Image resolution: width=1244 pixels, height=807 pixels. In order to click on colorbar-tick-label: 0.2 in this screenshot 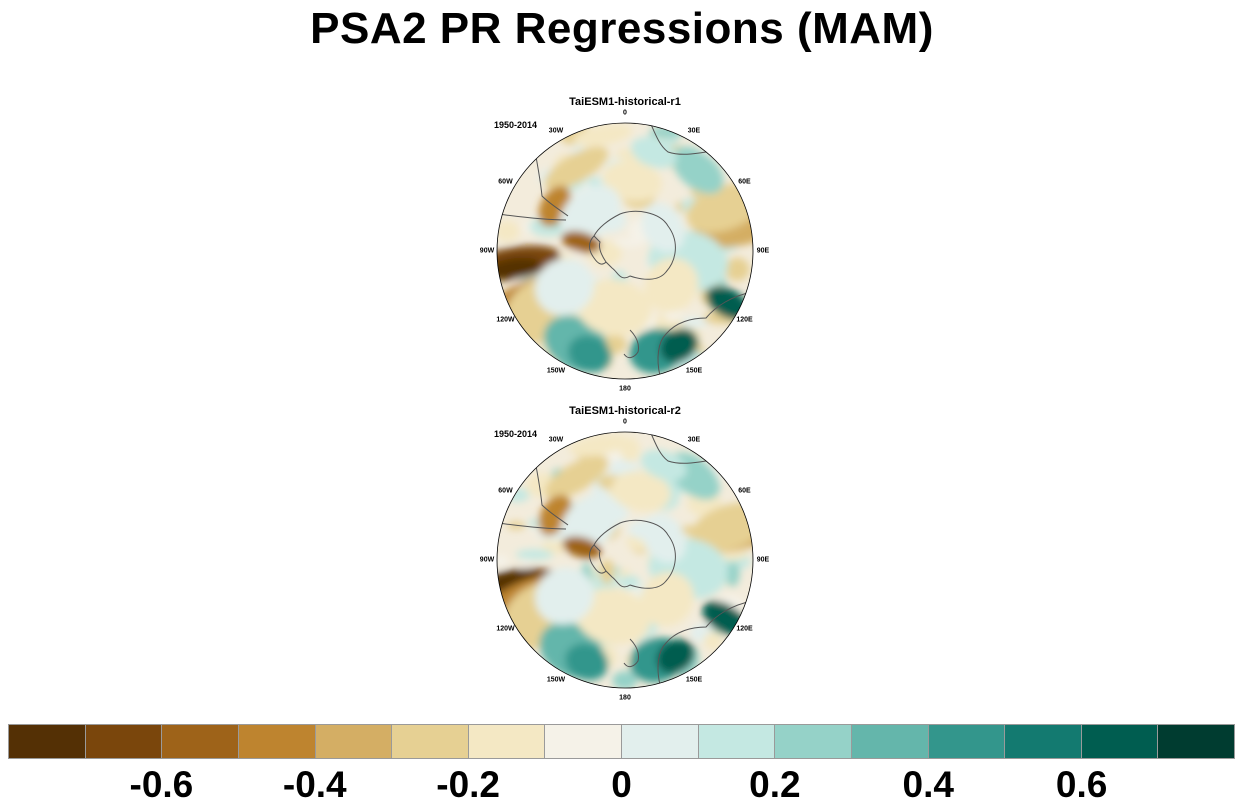, I will do `click(775, 784)`.